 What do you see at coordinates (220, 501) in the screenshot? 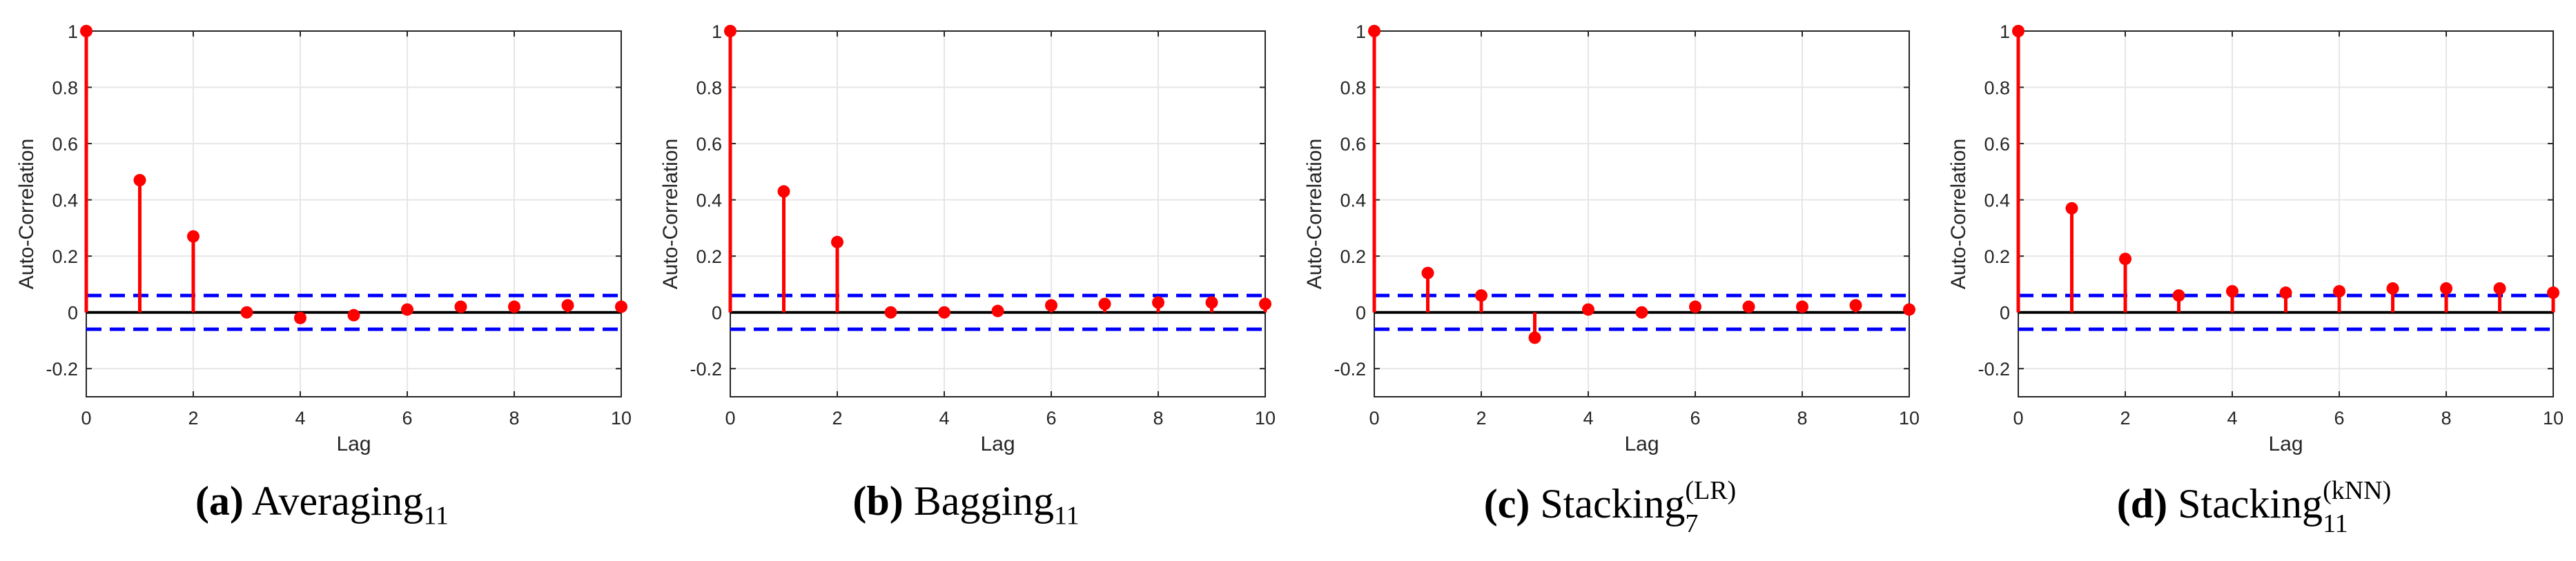
I see `caption-label: (a)` at bounding box center [220, 501].